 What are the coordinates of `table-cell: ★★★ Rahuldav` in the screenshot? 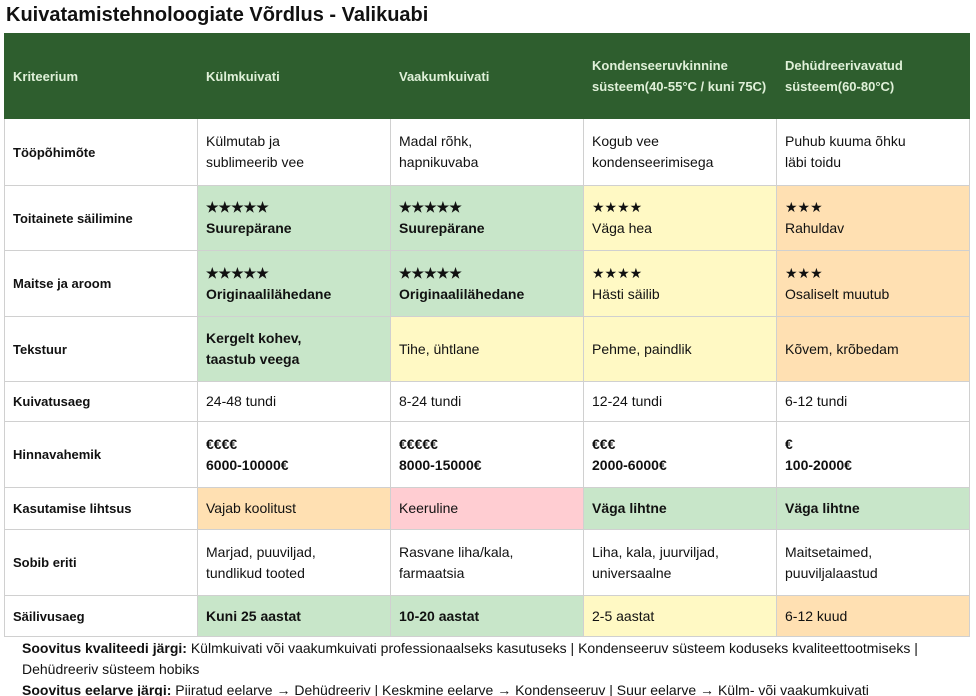 It's located at (873, 218).